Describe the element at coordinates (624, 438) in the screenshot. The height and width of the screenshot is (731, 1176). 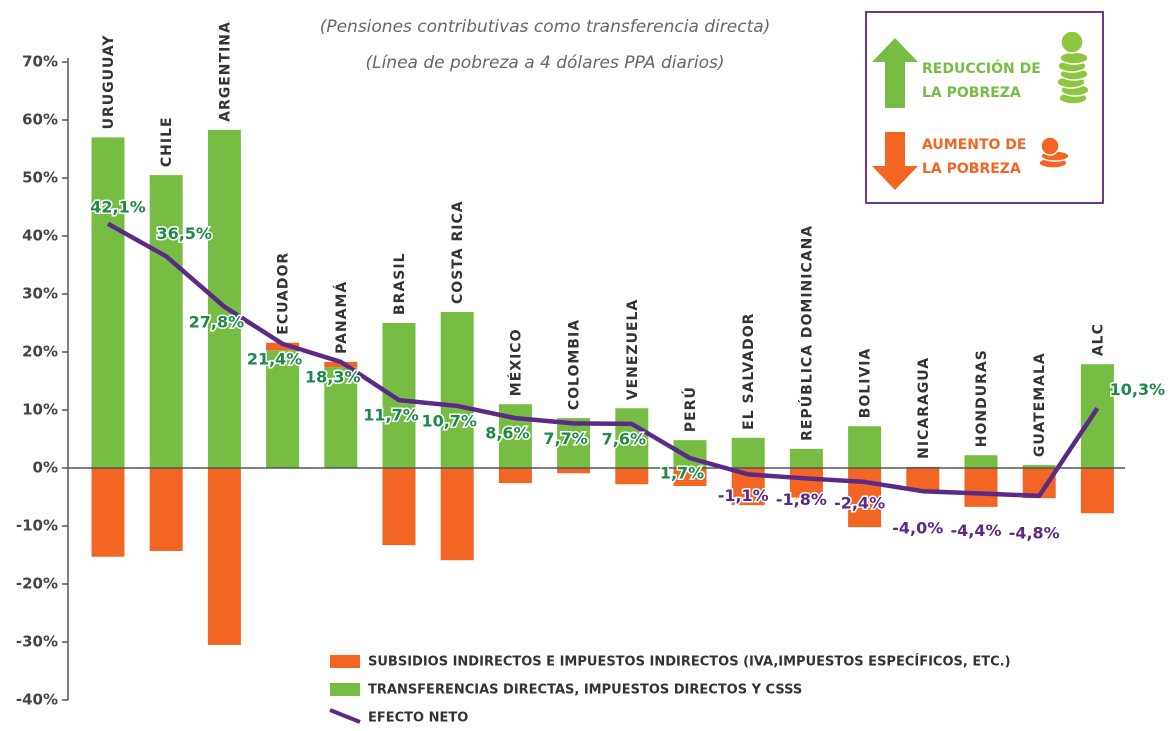
I see `value-label: 7,6%` at that location.